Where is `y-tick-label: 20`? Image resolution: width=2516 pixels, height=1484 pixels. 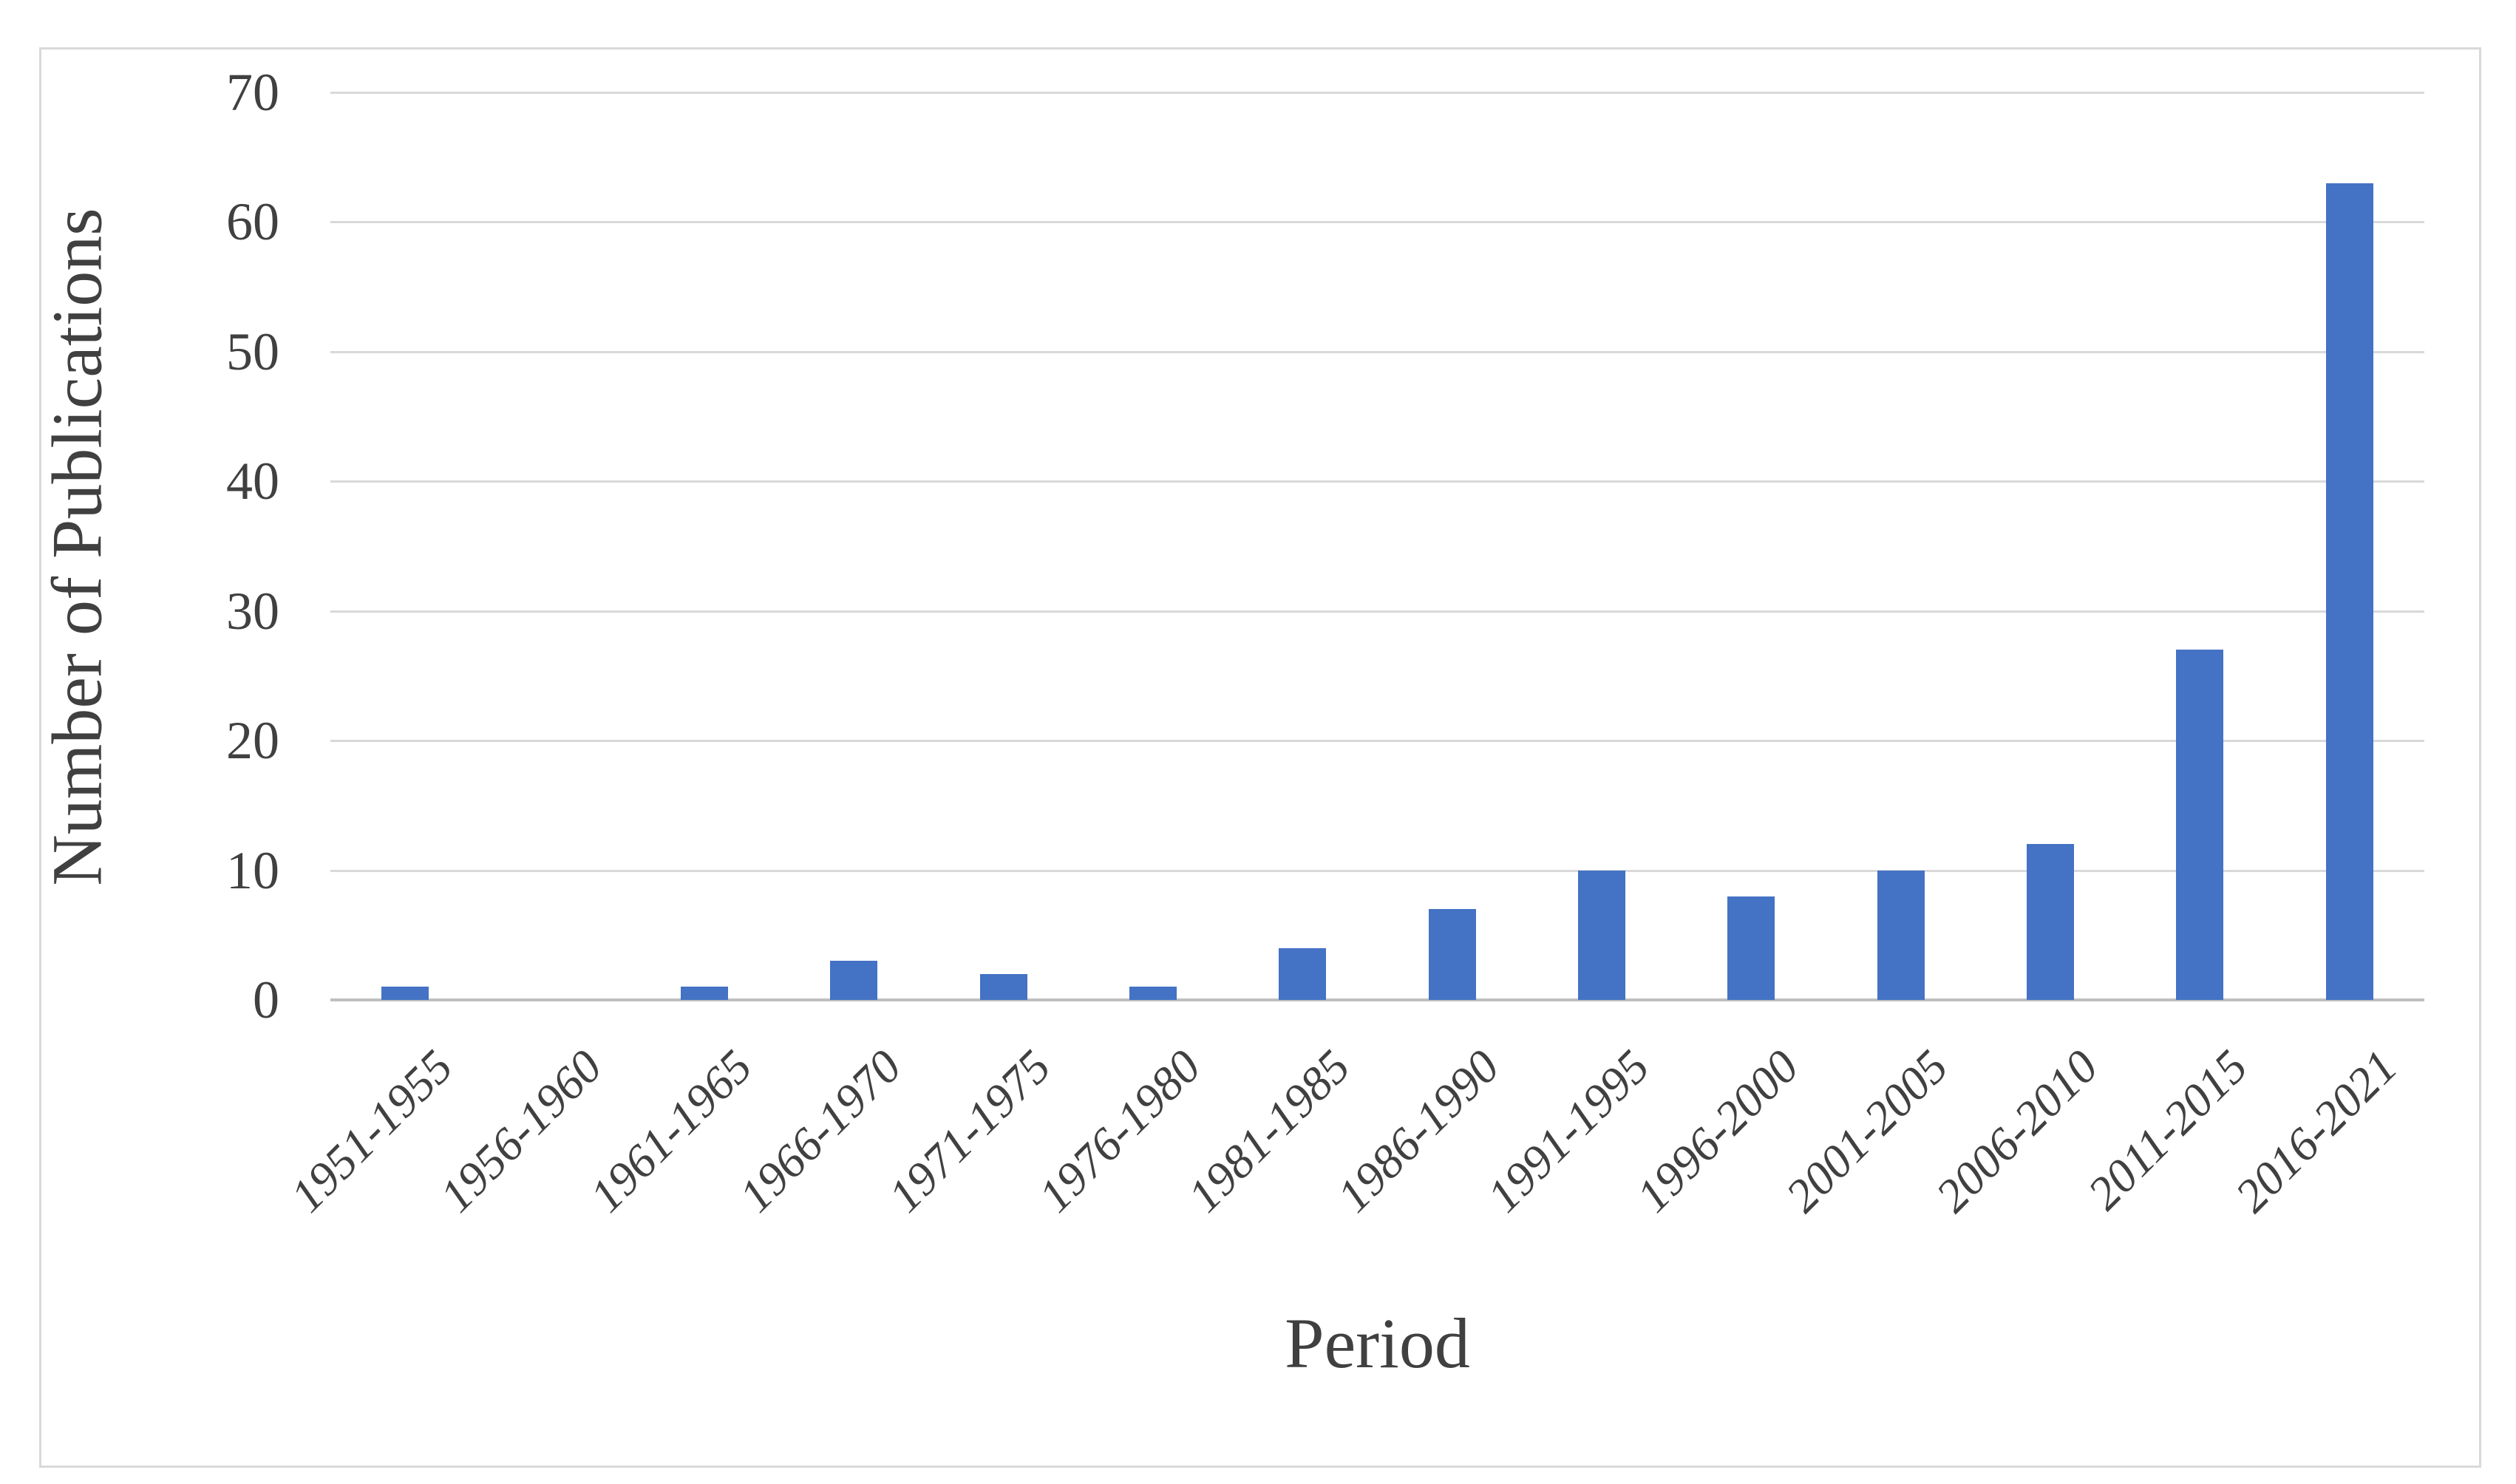
y-tick-label: 20 is located at coordinates (252, 741).